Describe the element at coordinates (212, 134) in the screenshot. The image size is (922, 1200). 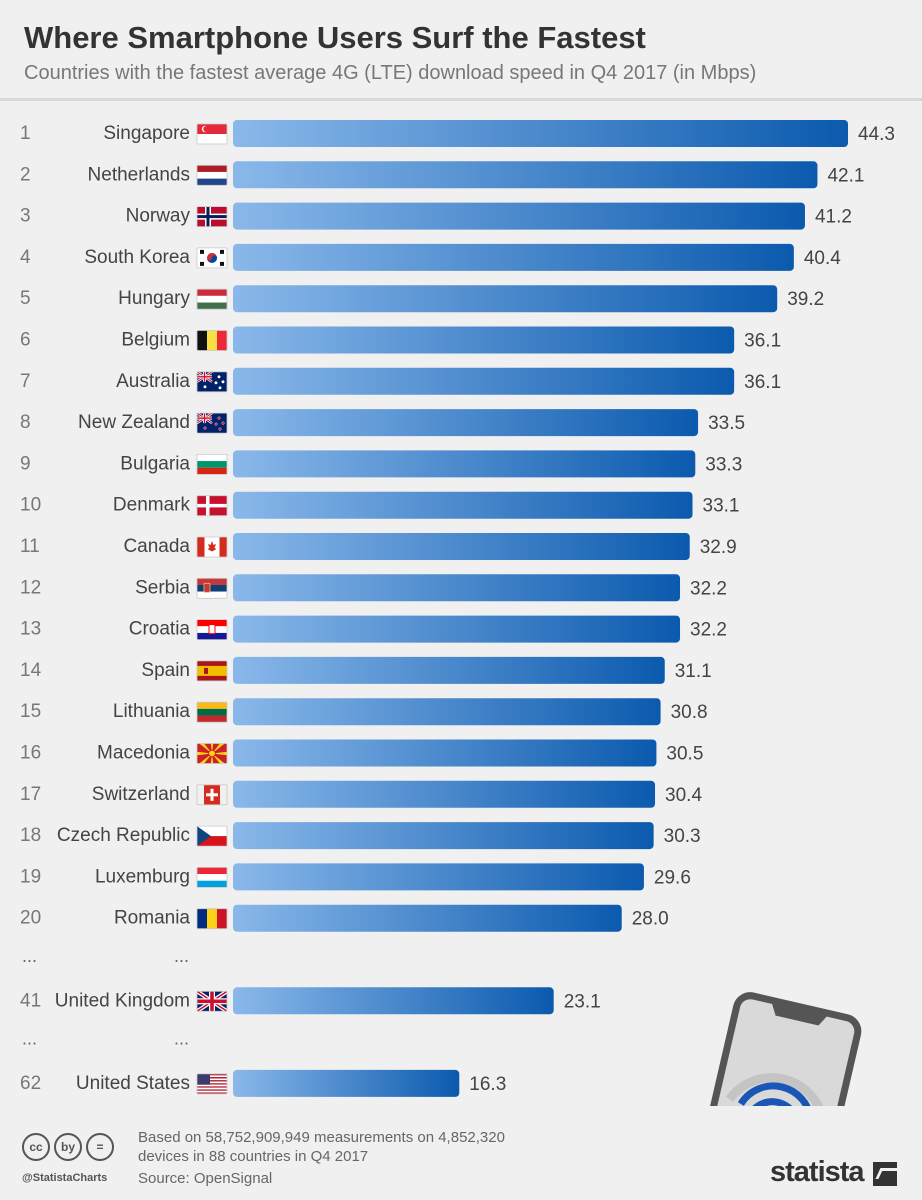
I see `singapore-flag-icon` at that location.